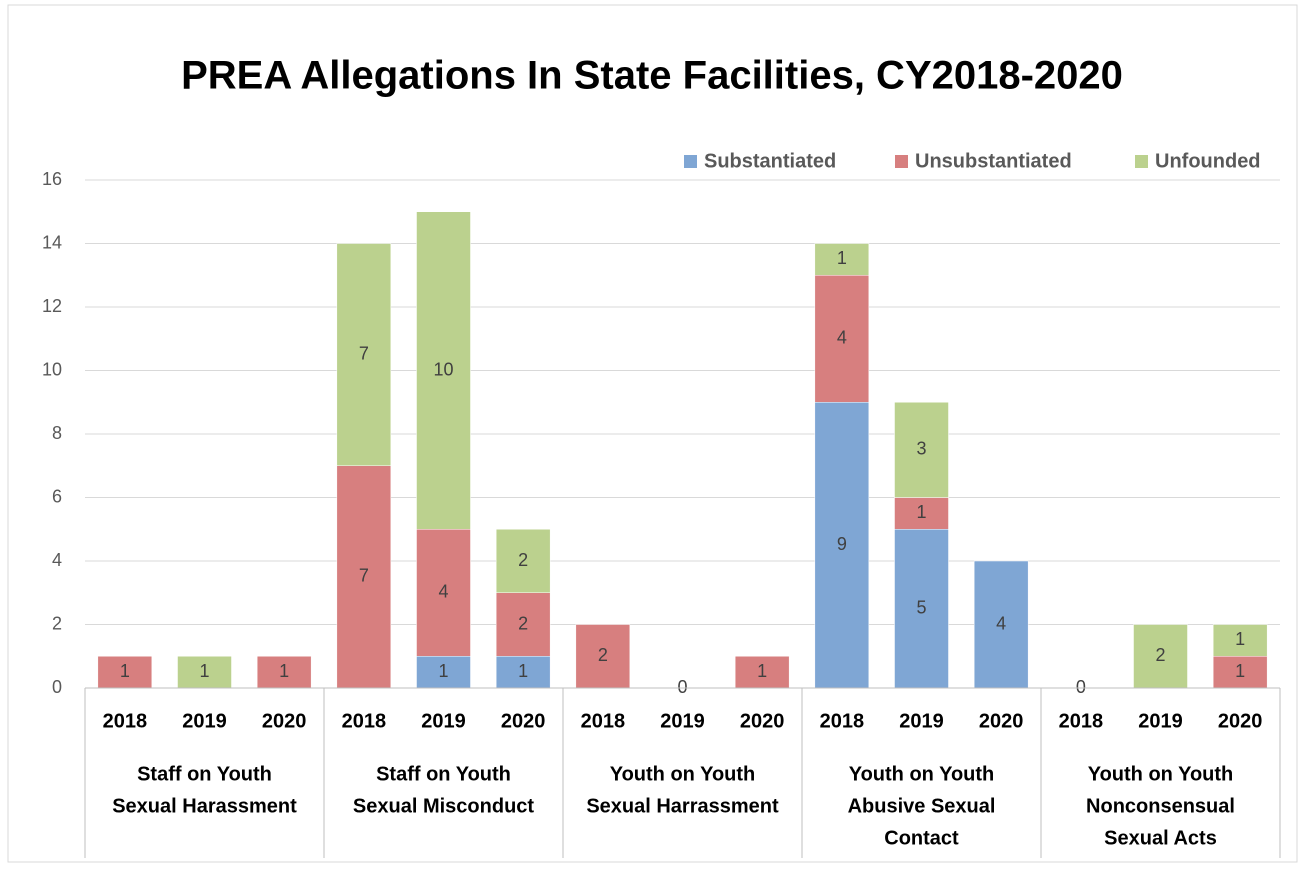 The height and width of the screenshot is (869, 1305). I want to click on y-tick-label: 0, so click(57, 687).